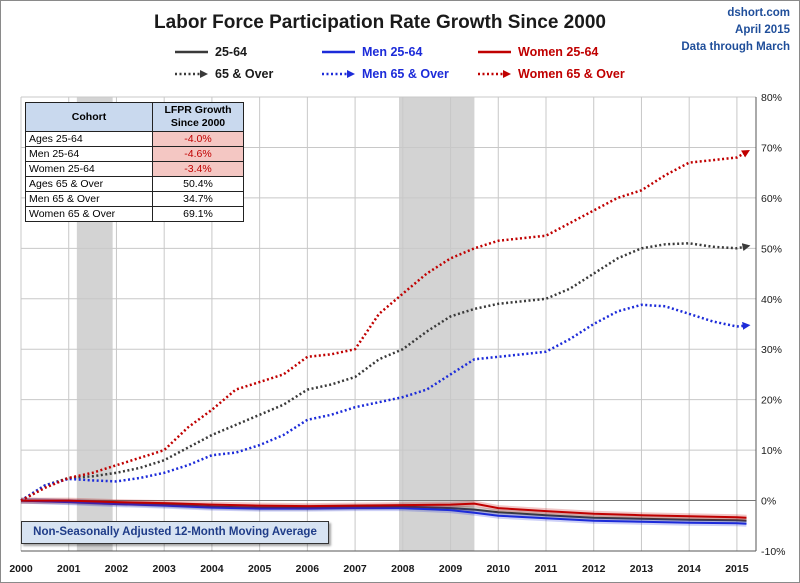 This screenshot has height=583, width=800. Describe the element at coordinates (198, 184) in the screenshot. I see `growth-cell: 50.4%` at that location.